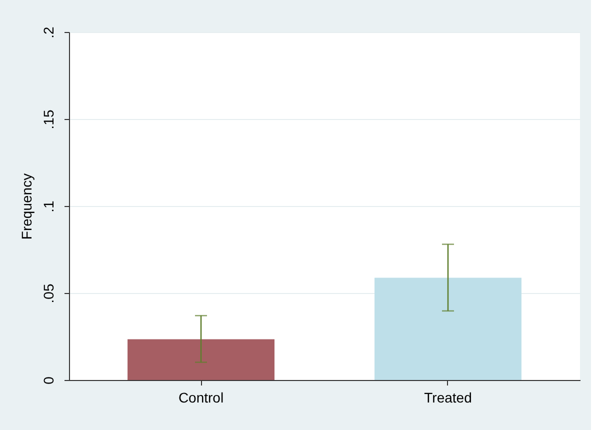  Describe the element at coordinates (48, 380) in the screenshot. I see `y-tick-label: 0` at that location.